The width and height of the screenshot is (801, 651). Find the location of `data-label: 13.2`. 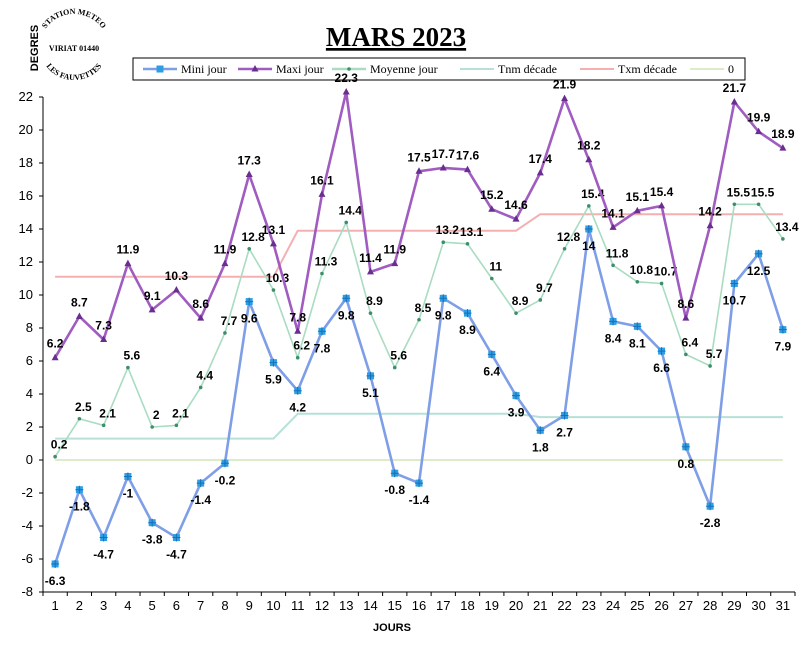

data-label: 13.2 is located at coordinates (448, 230).